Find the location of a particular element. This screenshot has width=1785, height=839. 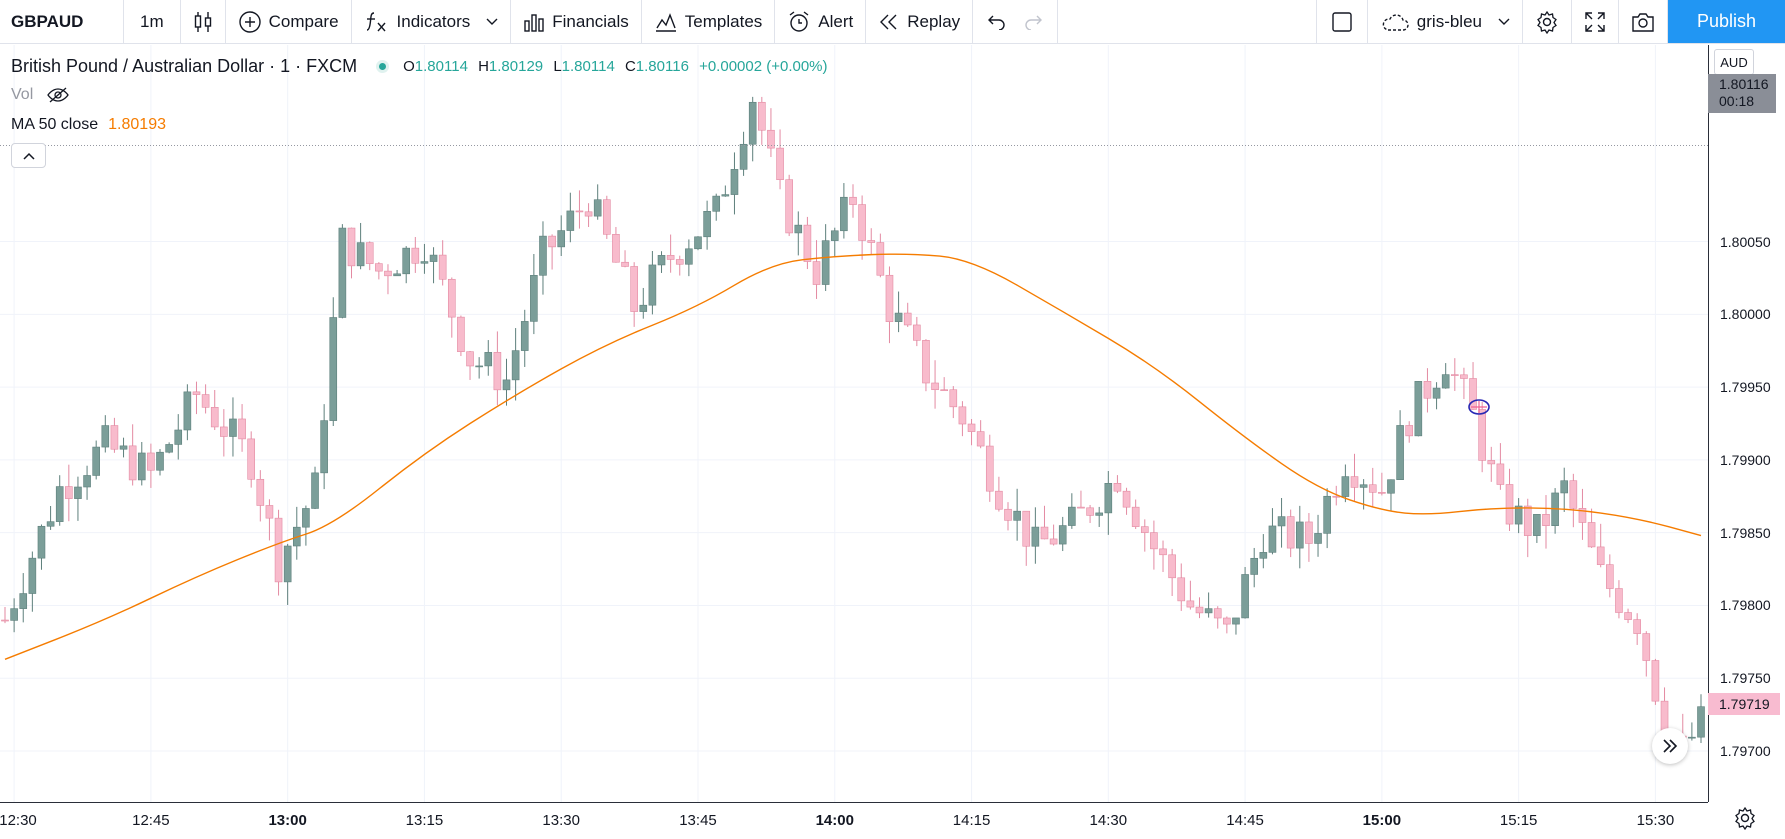

time-tick: 14:00 is located at coordinates (834, 820).